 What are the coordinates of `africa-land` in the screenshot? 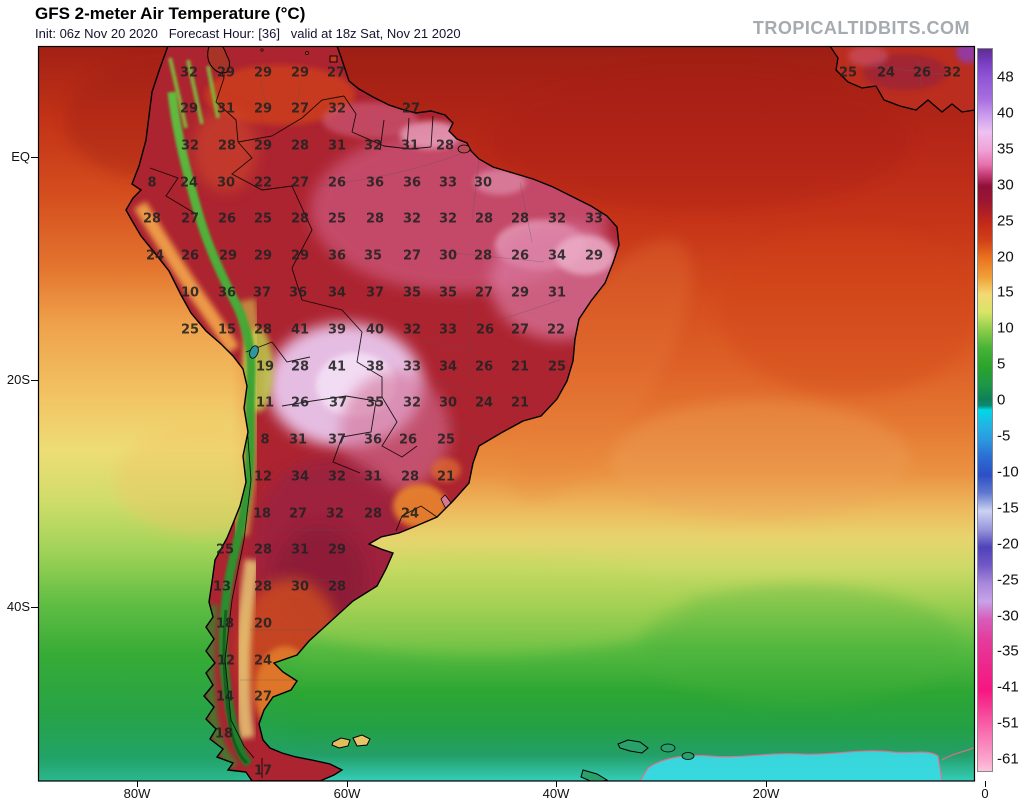 It's located at (902, 79).